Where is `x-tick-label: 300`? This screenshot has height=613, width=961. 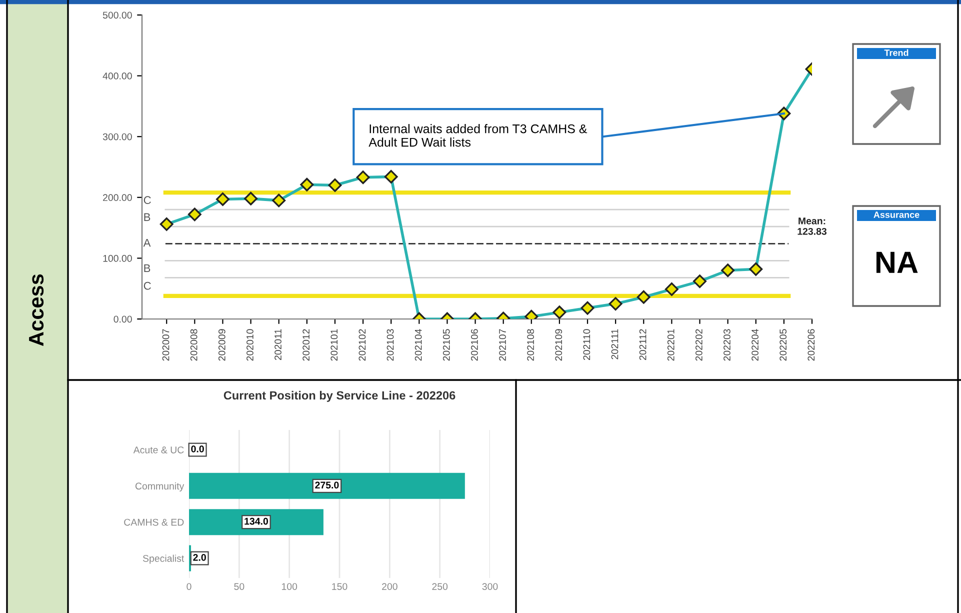
x-tick-label: 300 is located at coordinates (490, 586).